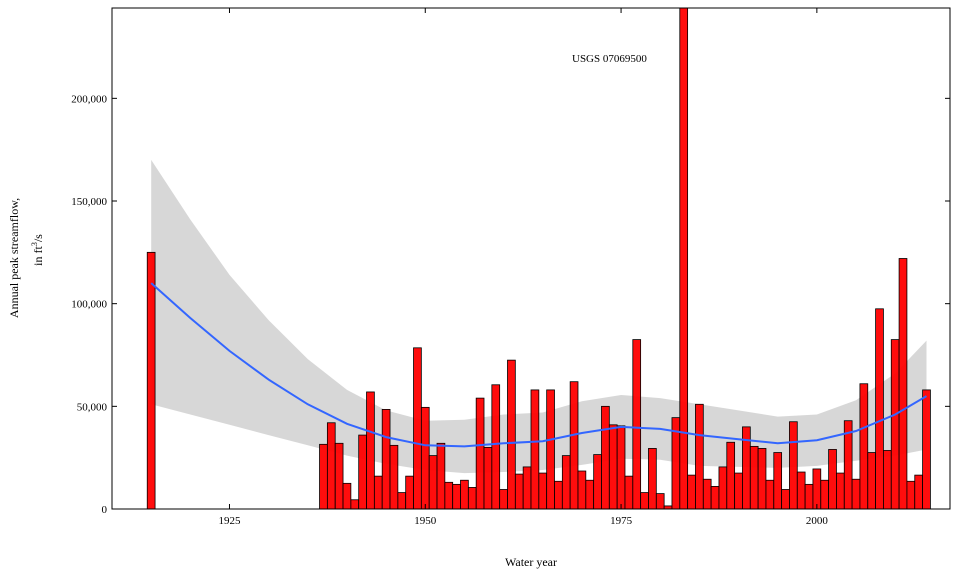 The height and width of the screenshot is (576, 960). Describe the element at coordinates (355, 504) in the screenshot. I see `bar-1941` at that location.